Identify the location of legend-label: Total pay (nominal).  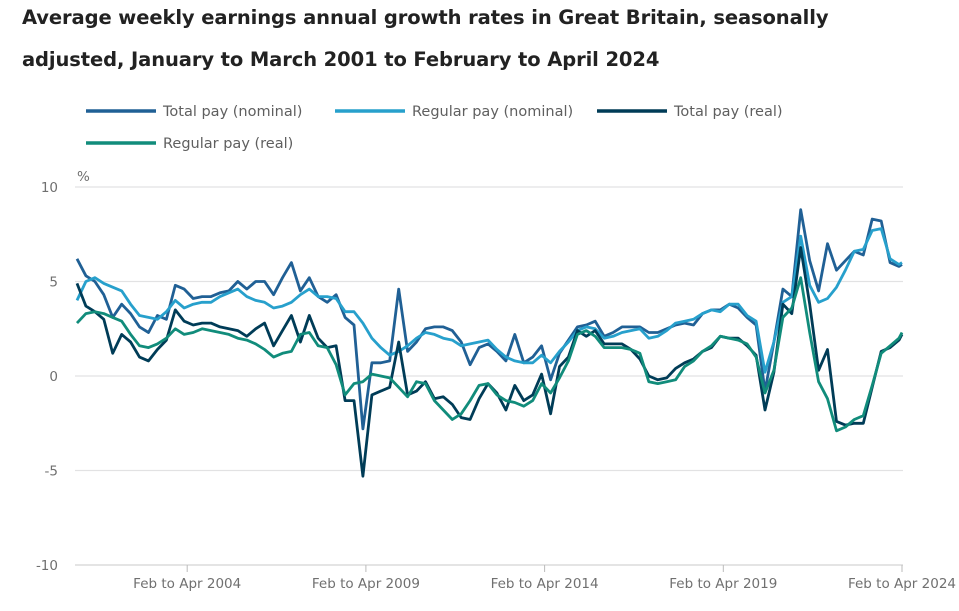
(232, 112).